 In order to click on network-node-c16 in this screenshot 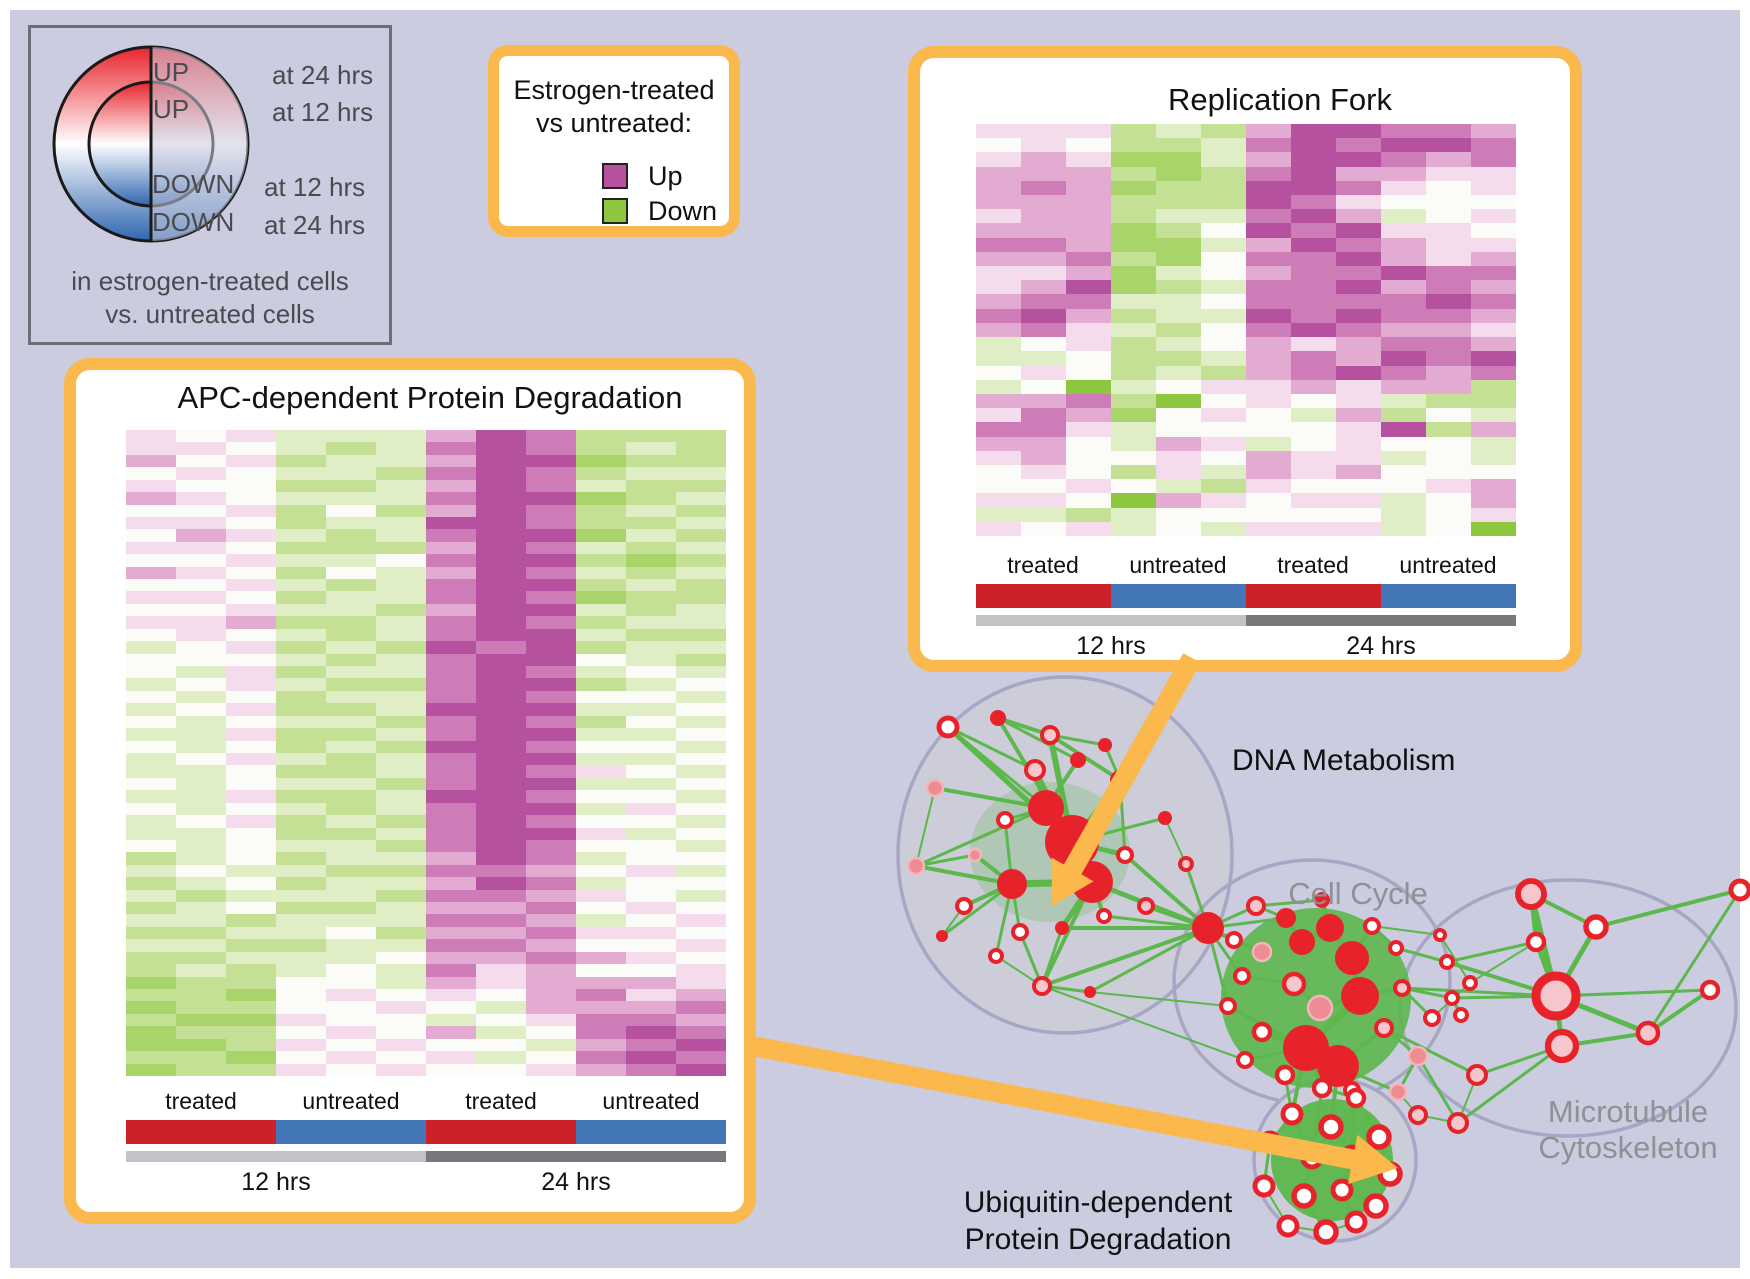, I will do `click(1402, 988)`.